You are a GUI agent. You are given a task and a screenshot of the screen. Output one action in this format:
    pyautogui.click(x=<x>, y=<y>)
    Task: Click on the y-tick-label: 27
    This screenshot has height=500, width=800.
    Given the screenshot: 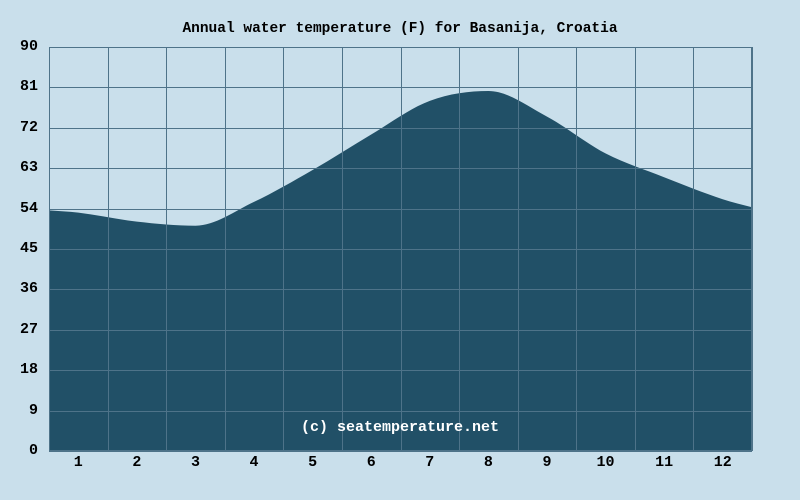 What is the action you would take?
    pyautogui.click(x=28, y=329)
    